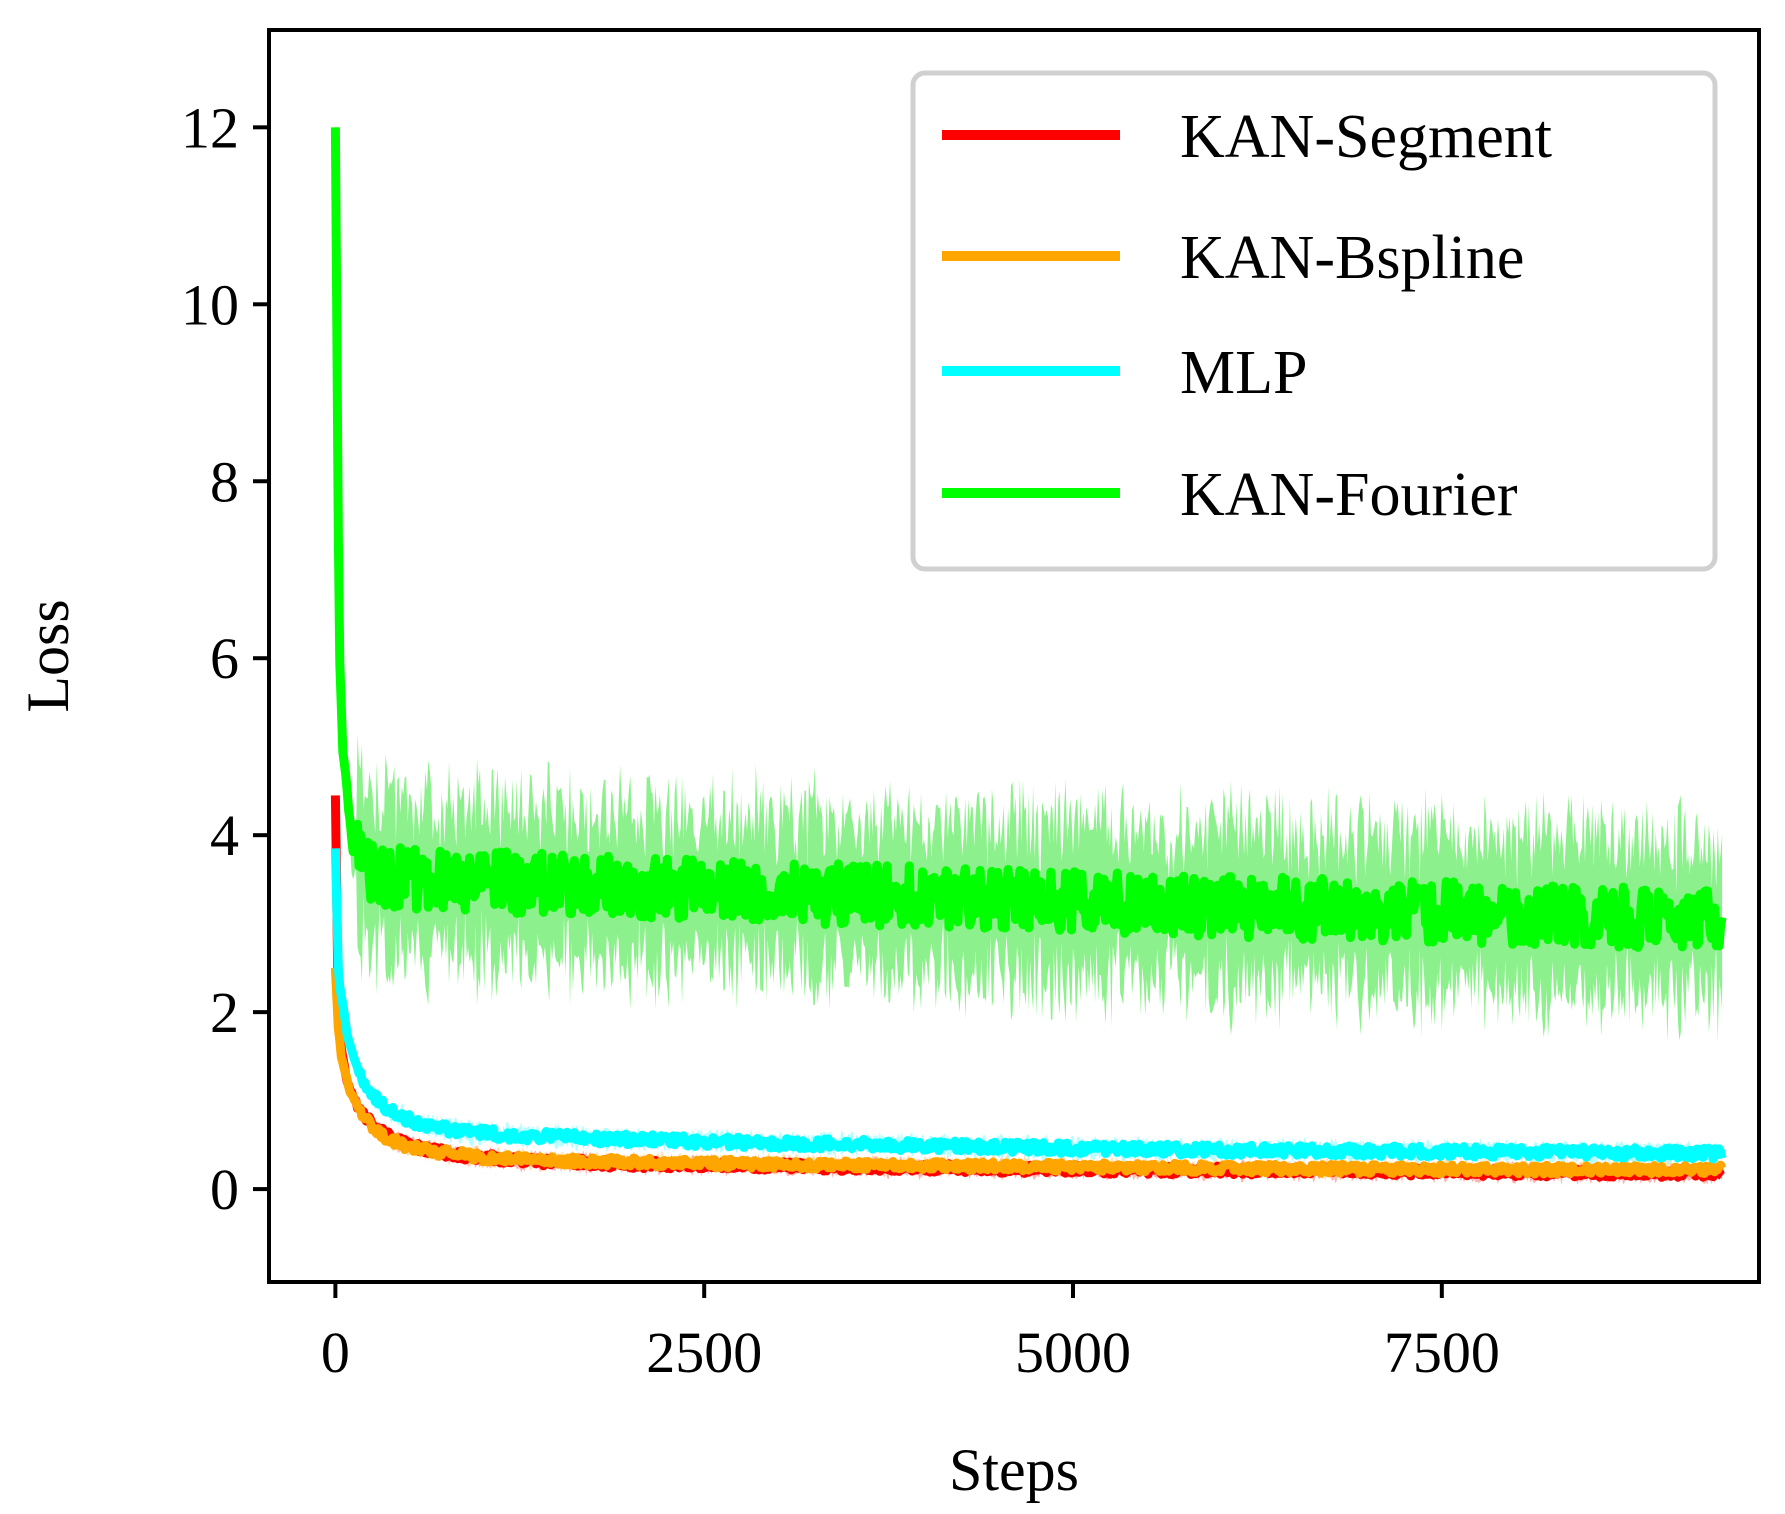 Image resolution: width=1785 pixels, height=1514 pixels. I want to click on x-axis: 0 2500 5000 7500, so click(910, 1333).